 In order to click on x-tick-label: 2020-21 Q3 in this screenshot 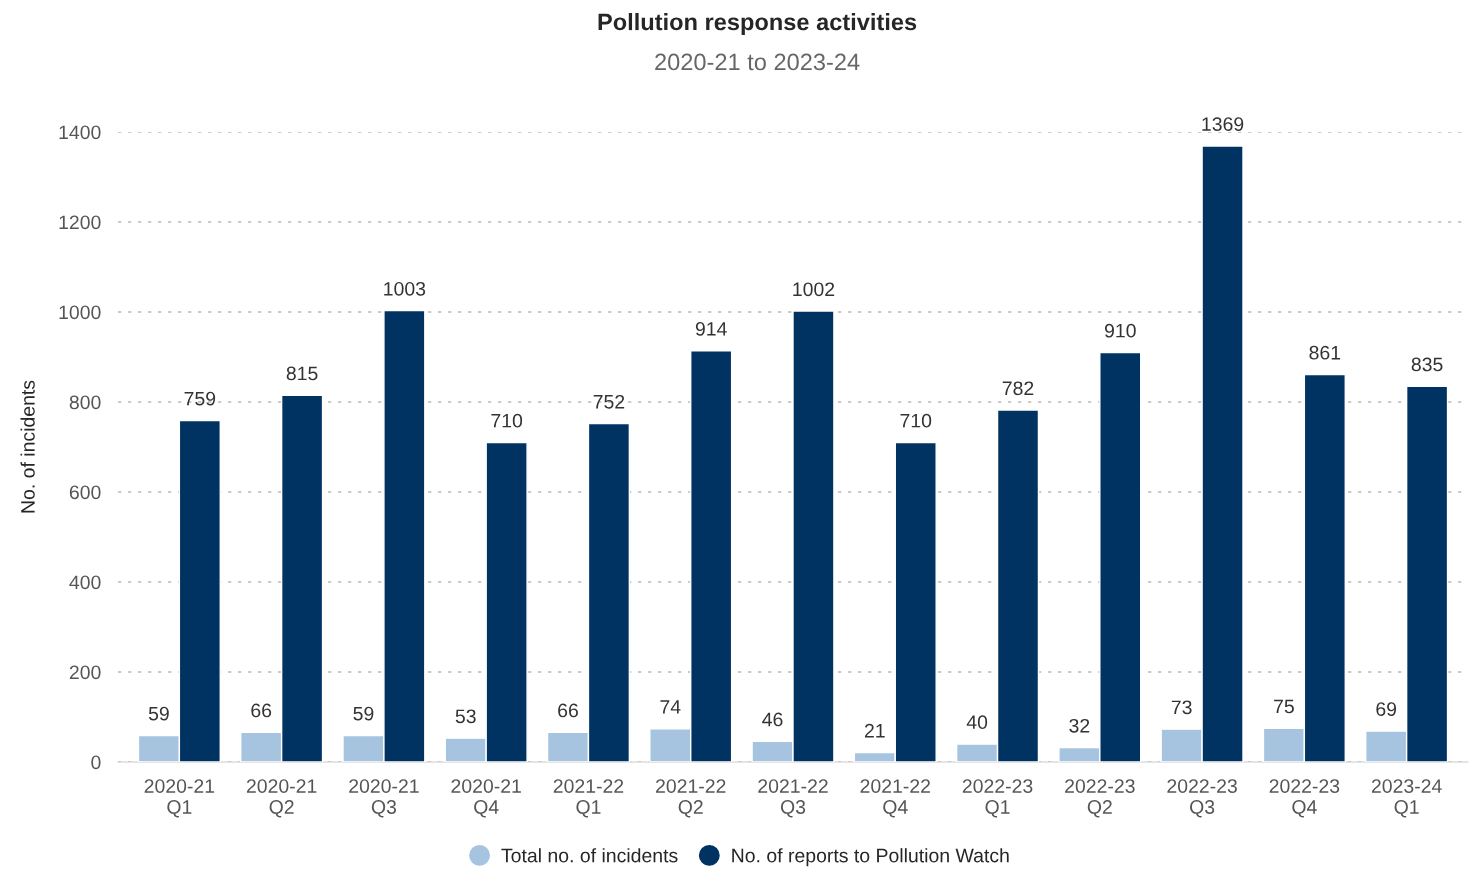, I will do `click(384, 798)`.